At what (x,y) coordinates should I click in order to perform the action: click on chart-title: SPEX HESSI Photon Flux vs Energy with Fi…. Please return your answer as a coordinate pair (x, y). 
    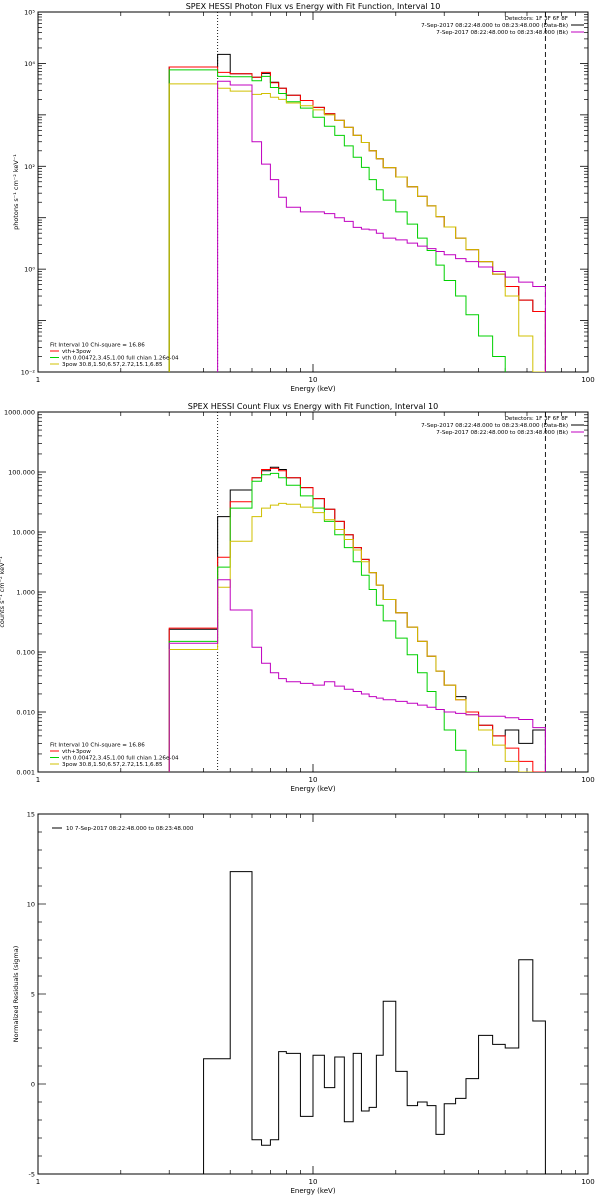
    Looking at the image, I should click on (313, 6).